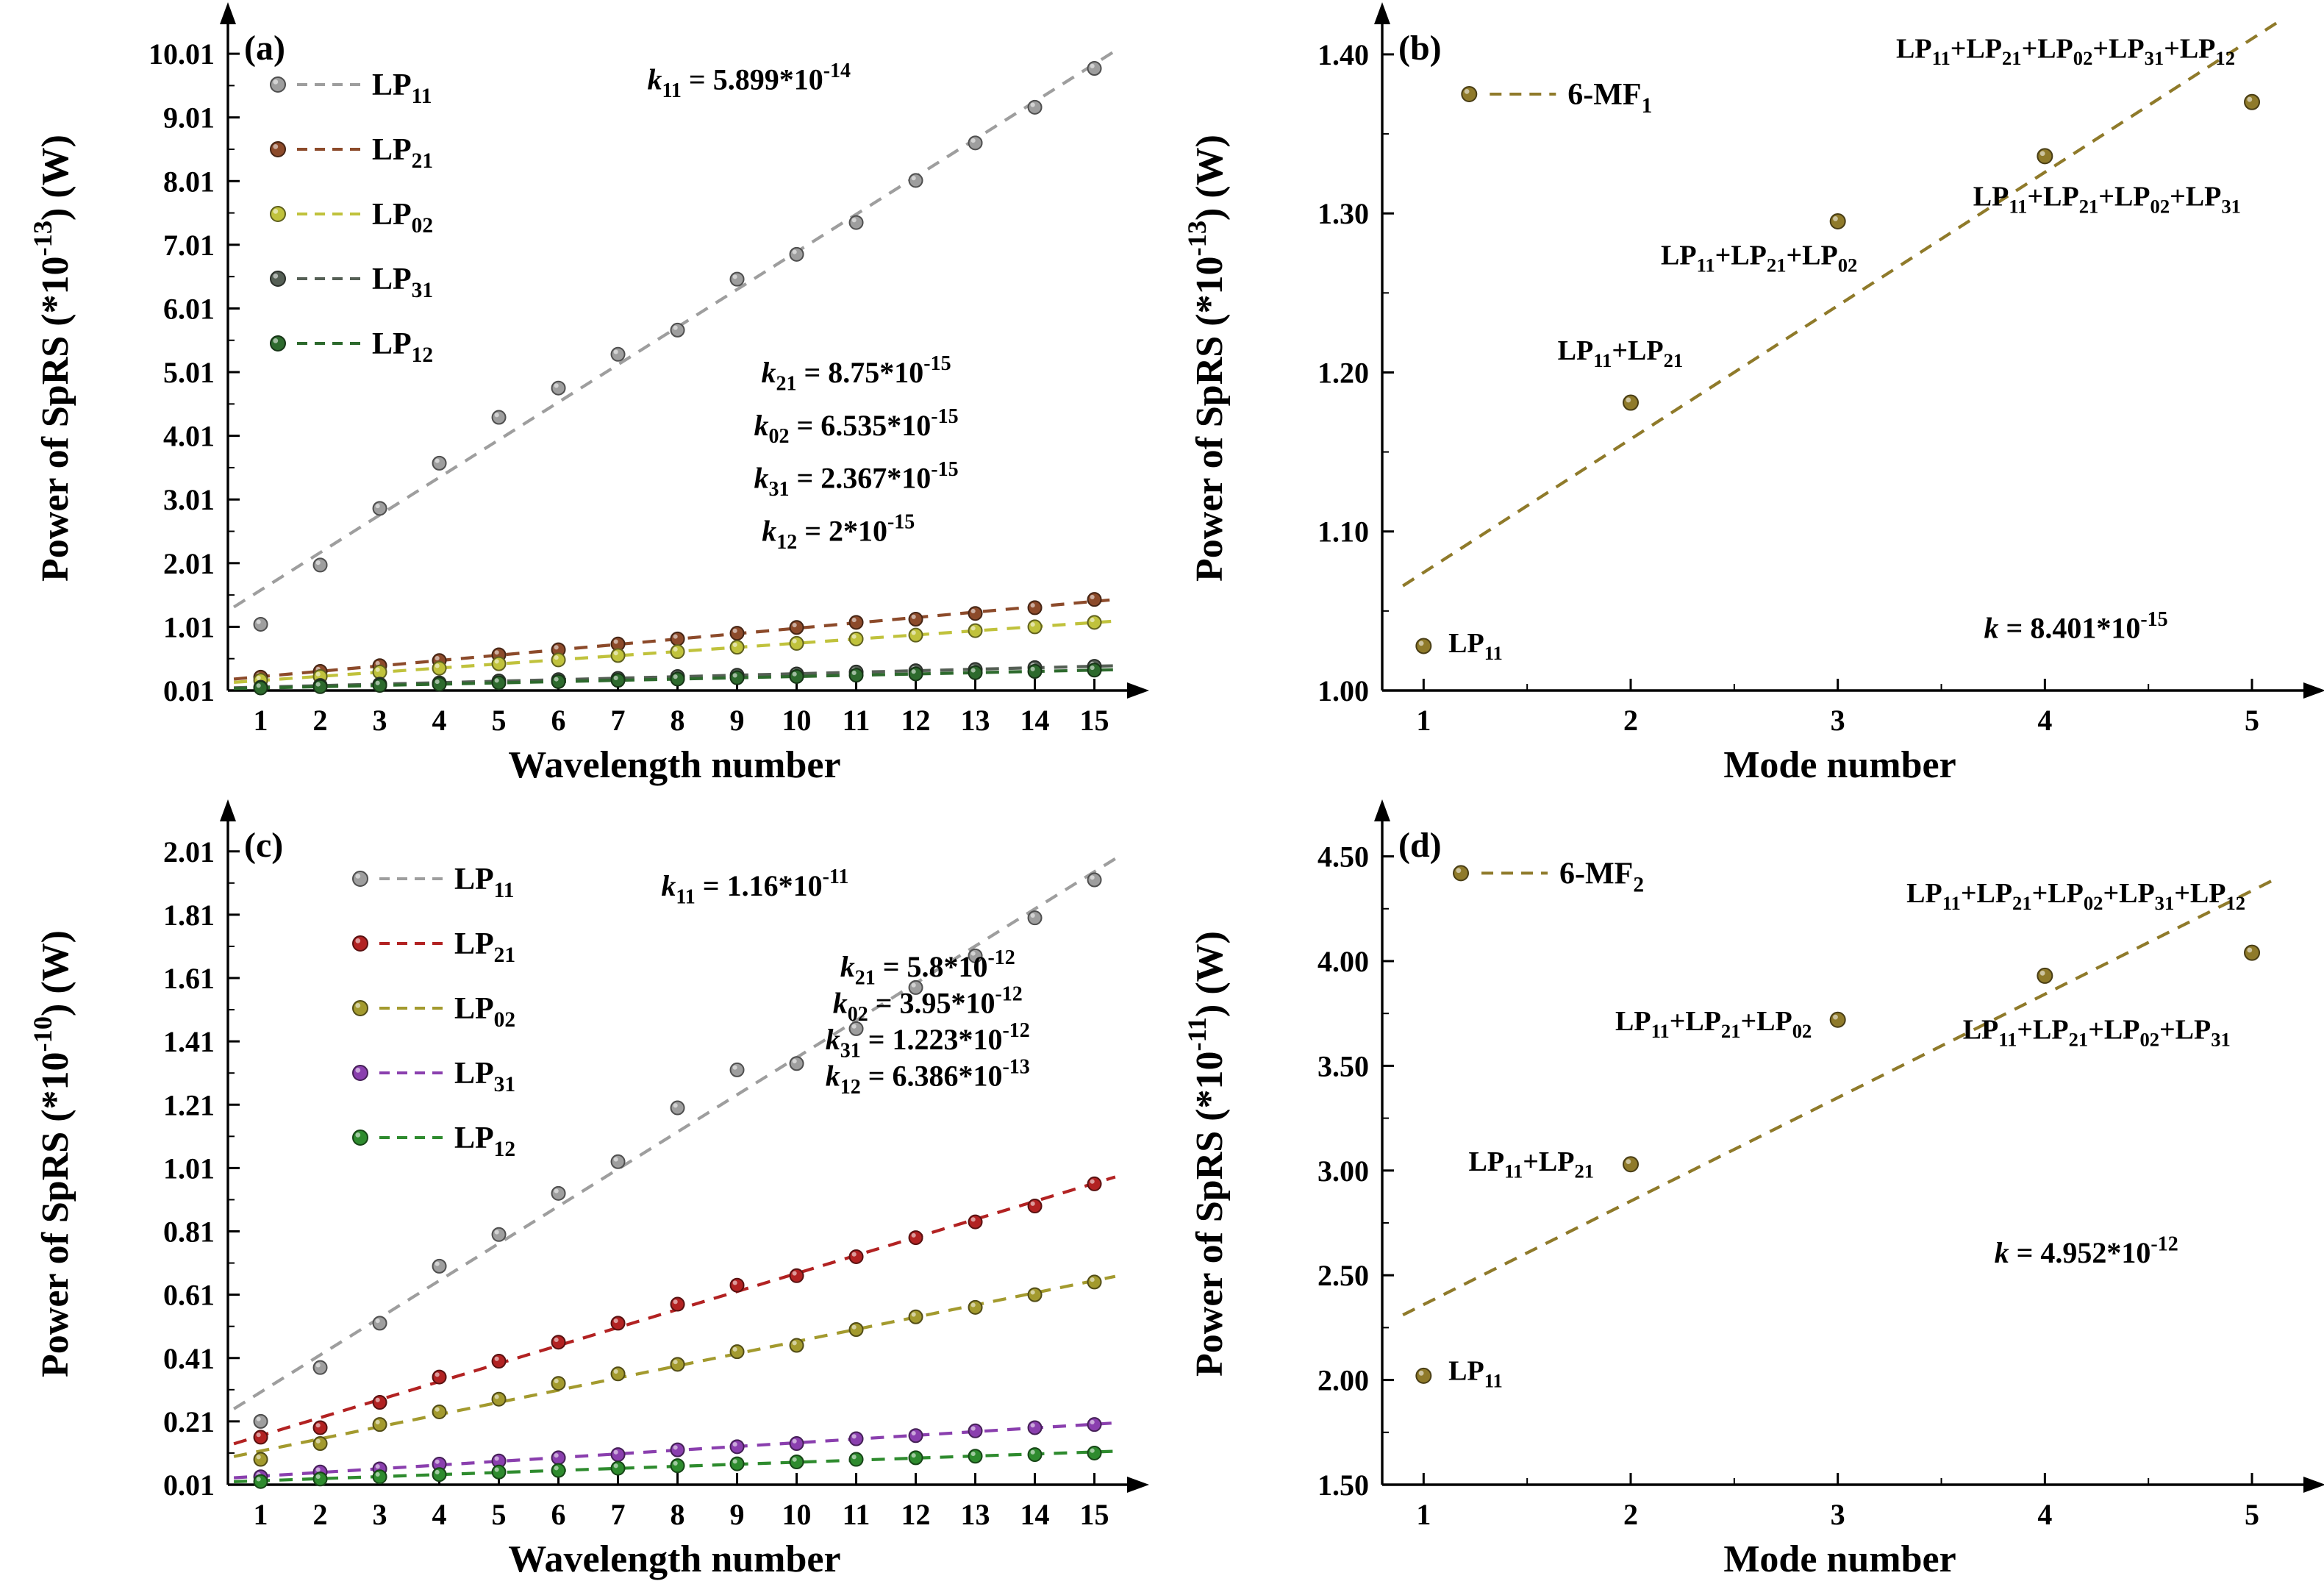  Describe the element at coordinates (2314, 691) in the screenshot. I see `x-axis-arrow-icon` at that location.